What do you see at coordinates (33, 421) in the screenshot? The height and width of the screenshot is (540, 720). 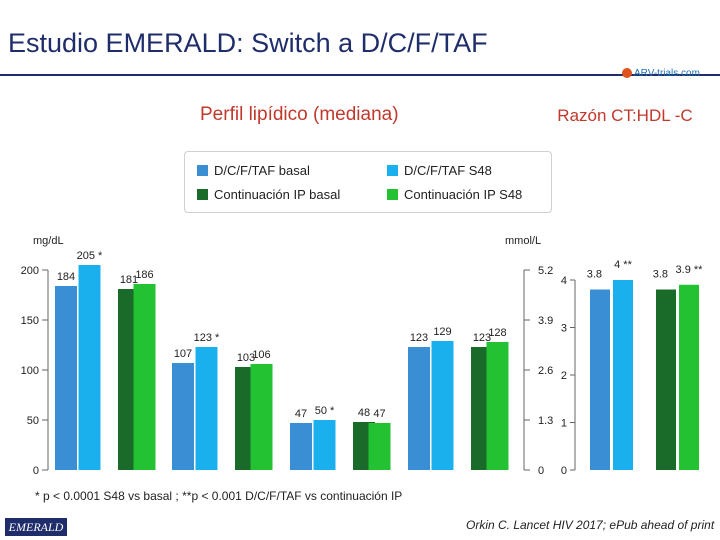 I see `left-tick-label: 50` at bounding box center [33, 421].